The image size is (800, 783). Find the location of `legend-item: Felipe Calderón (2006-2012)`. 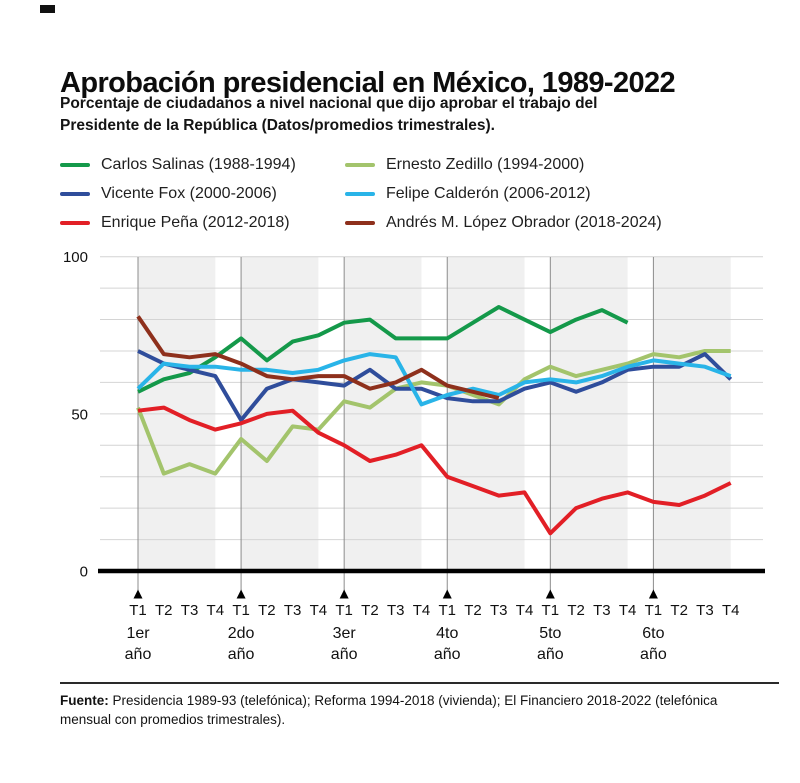

legend-item: Felipe Calderón (2006-2012) is located at coordinates (468, 194).